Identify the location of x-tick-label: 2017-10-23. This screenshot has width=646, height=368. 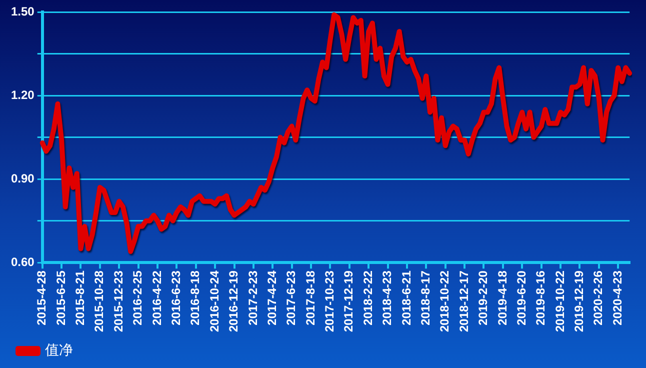
(329, 301).